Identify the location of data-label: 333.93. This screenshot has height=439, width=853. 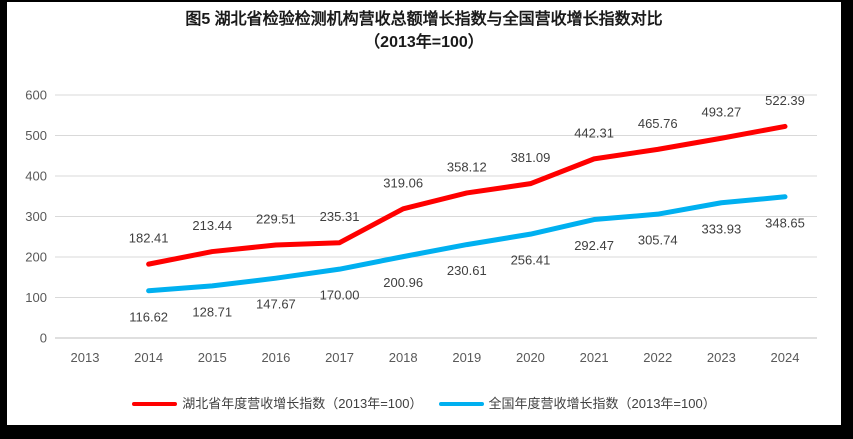
(721, 228).